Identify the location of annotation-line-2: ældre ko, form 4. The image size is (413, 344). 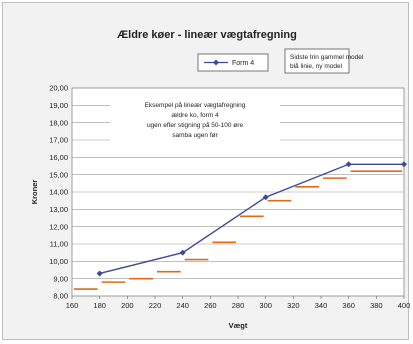
(195, 115).